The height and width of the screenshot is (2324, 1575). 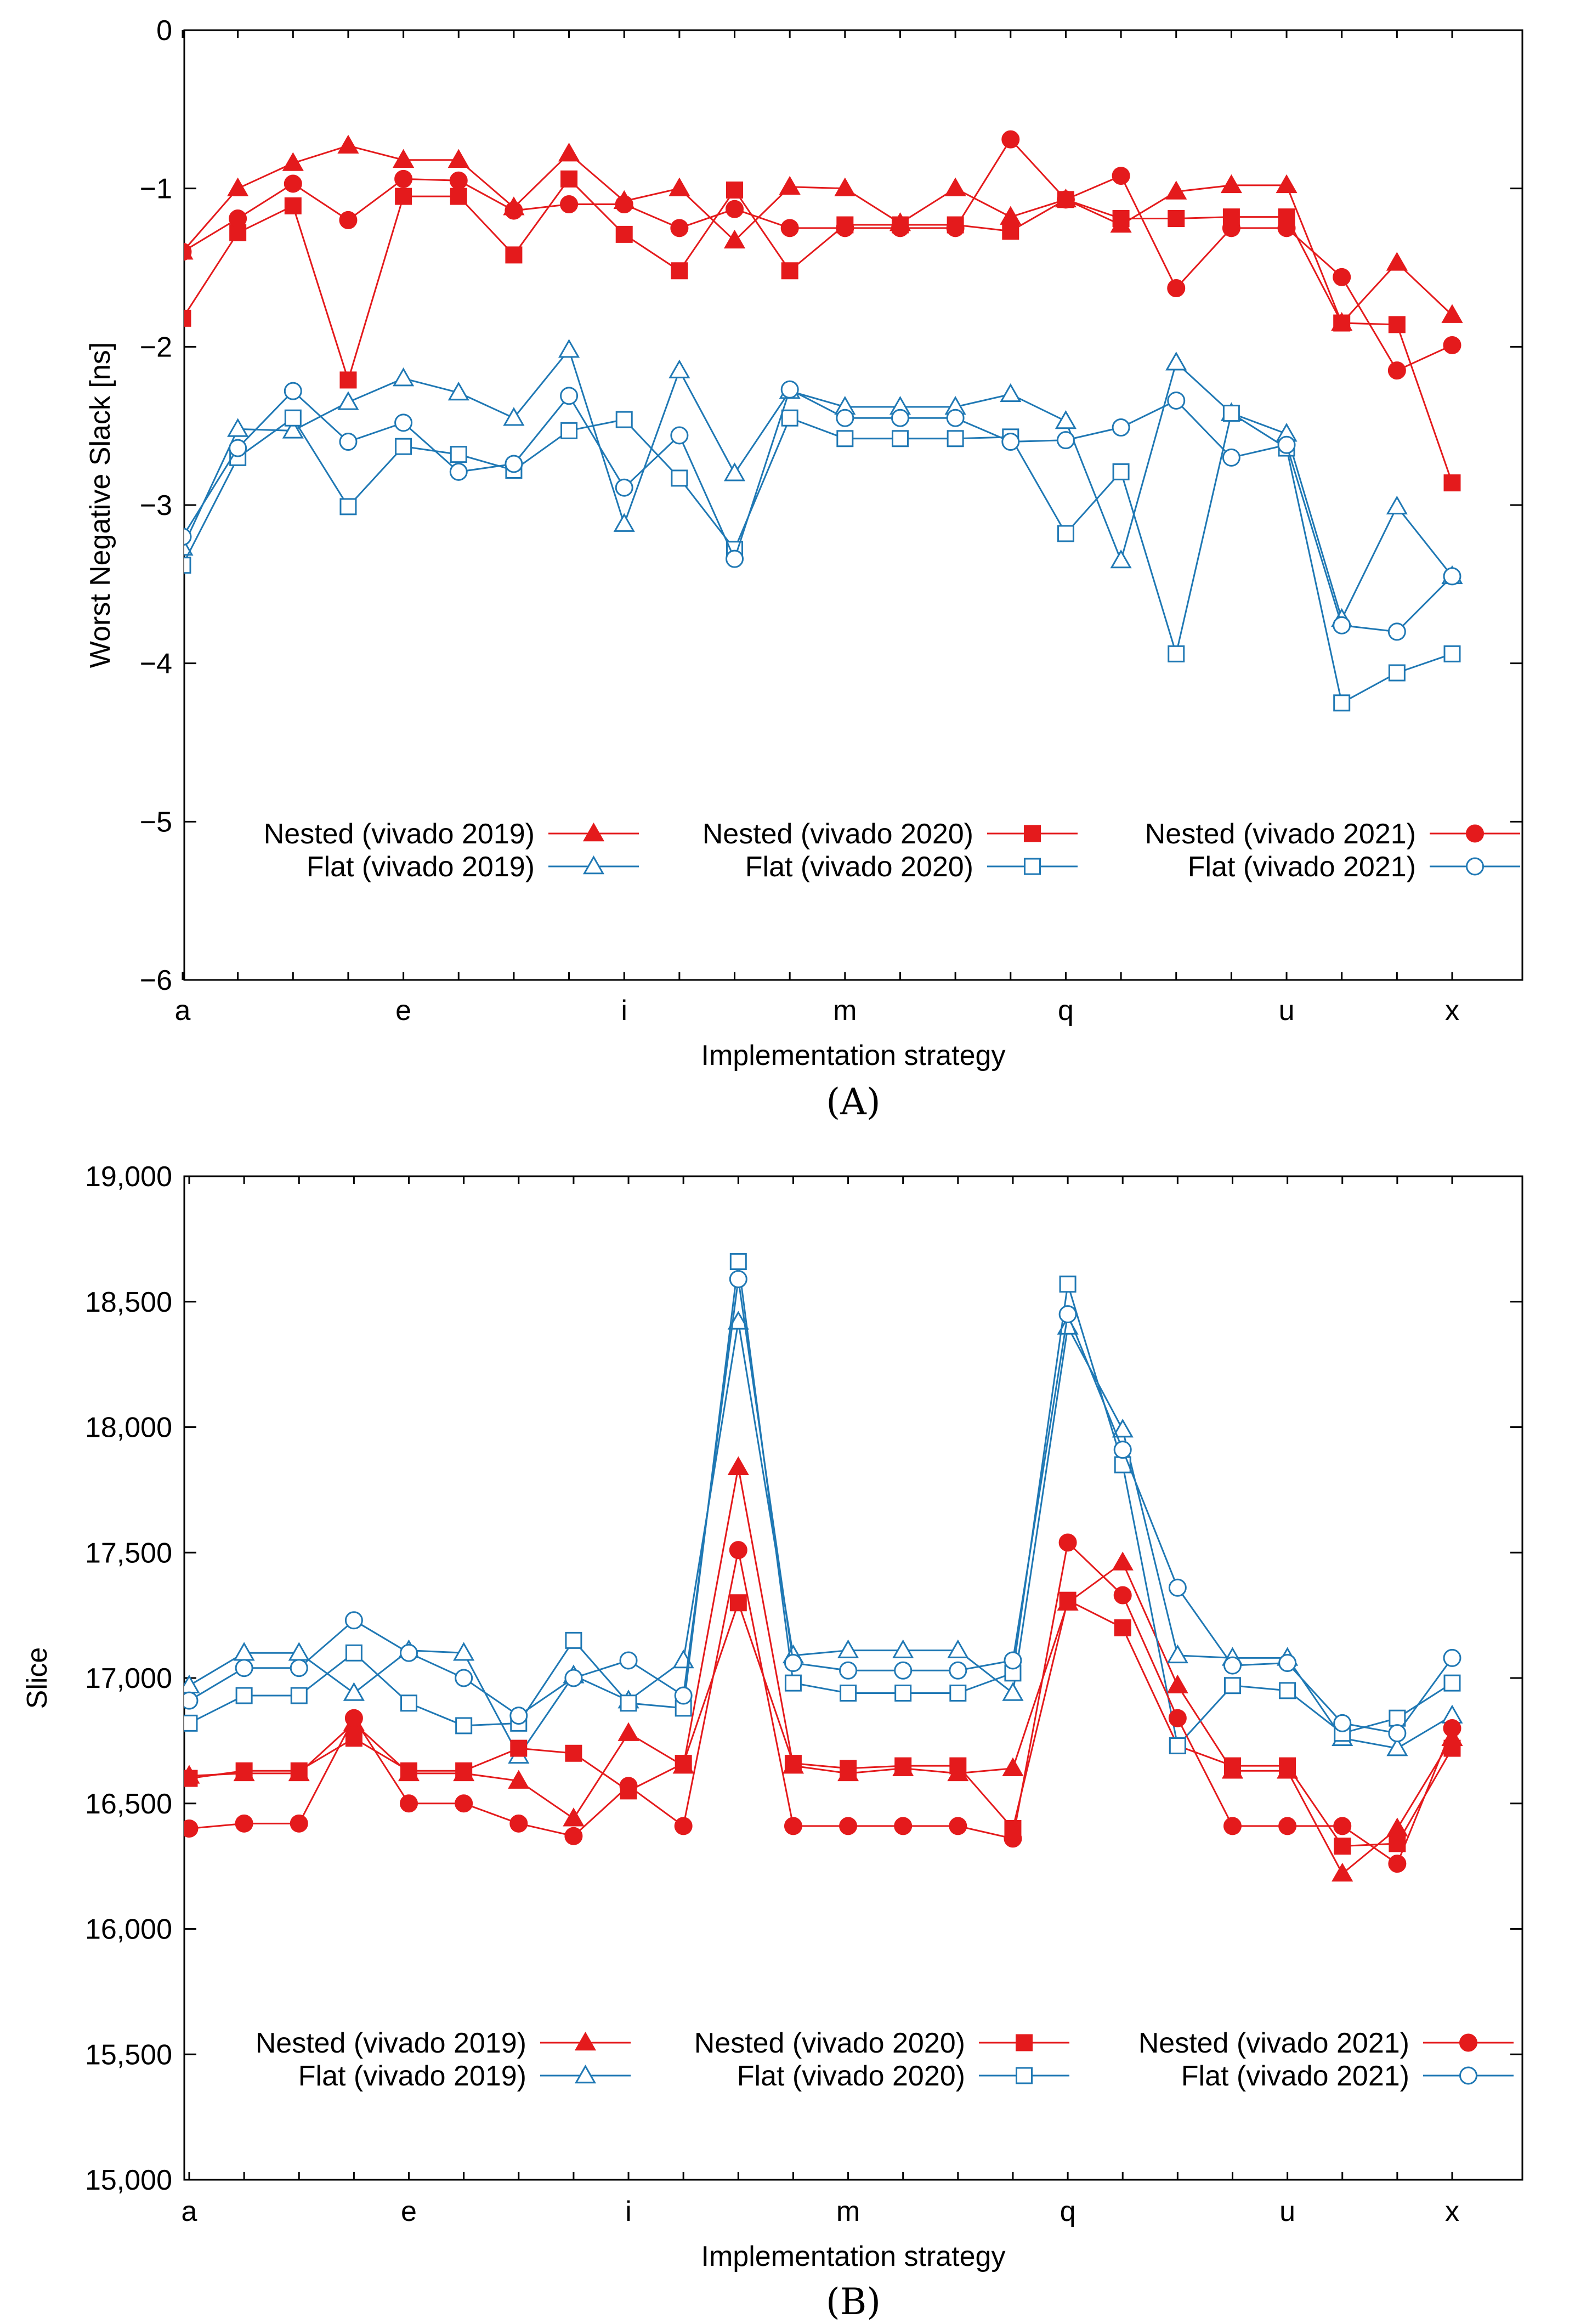 What do you see at coordinates (128, 2055) in the screenshot?
I see `y-tick-label: 15,500` at bounding box center [128, 2055].